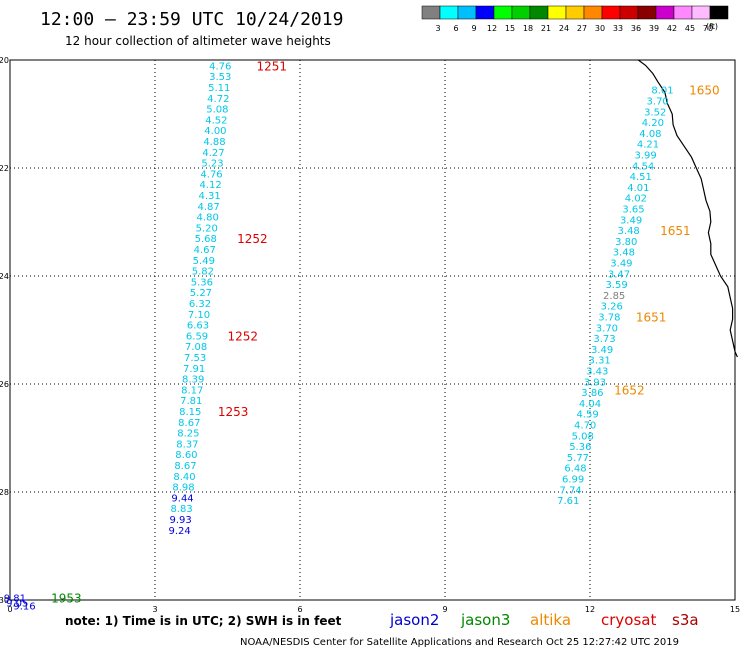 This screenshot has width=740, height=650. Describe the element at coordinates (180, 520) in the screenshot. I see `wave-height-value: 9.93` at that location.